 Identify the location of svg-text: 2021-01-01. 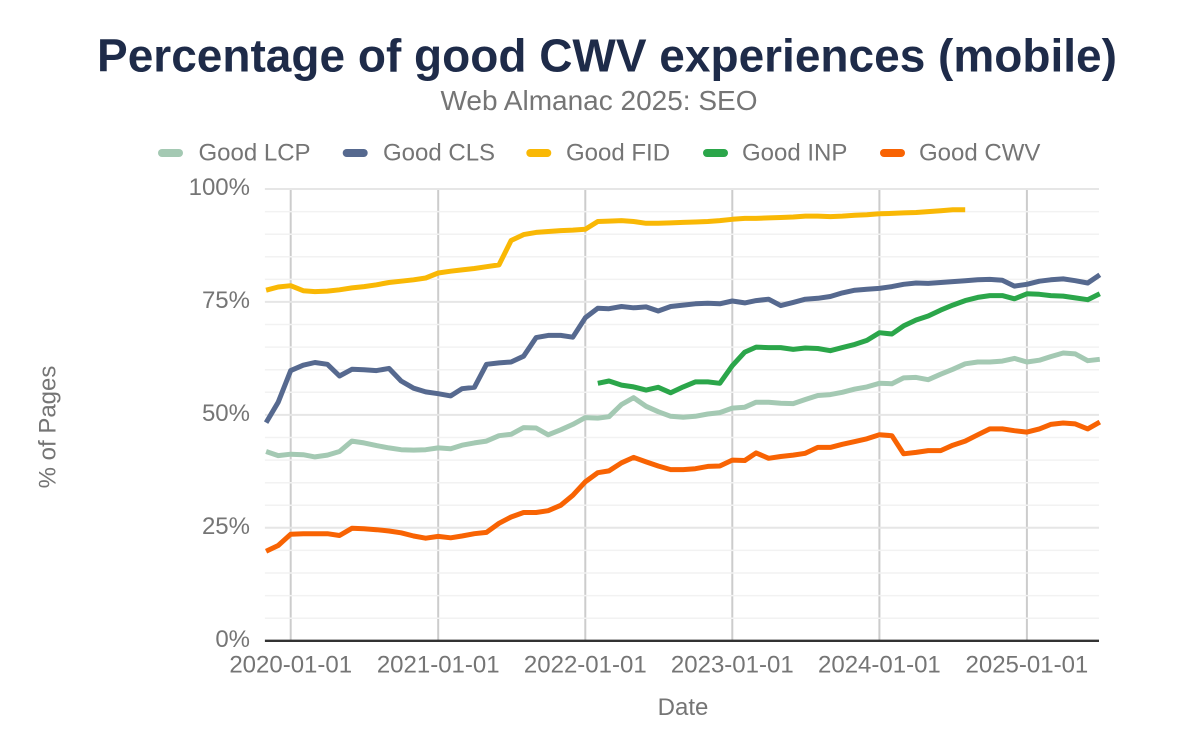
(438, 665).